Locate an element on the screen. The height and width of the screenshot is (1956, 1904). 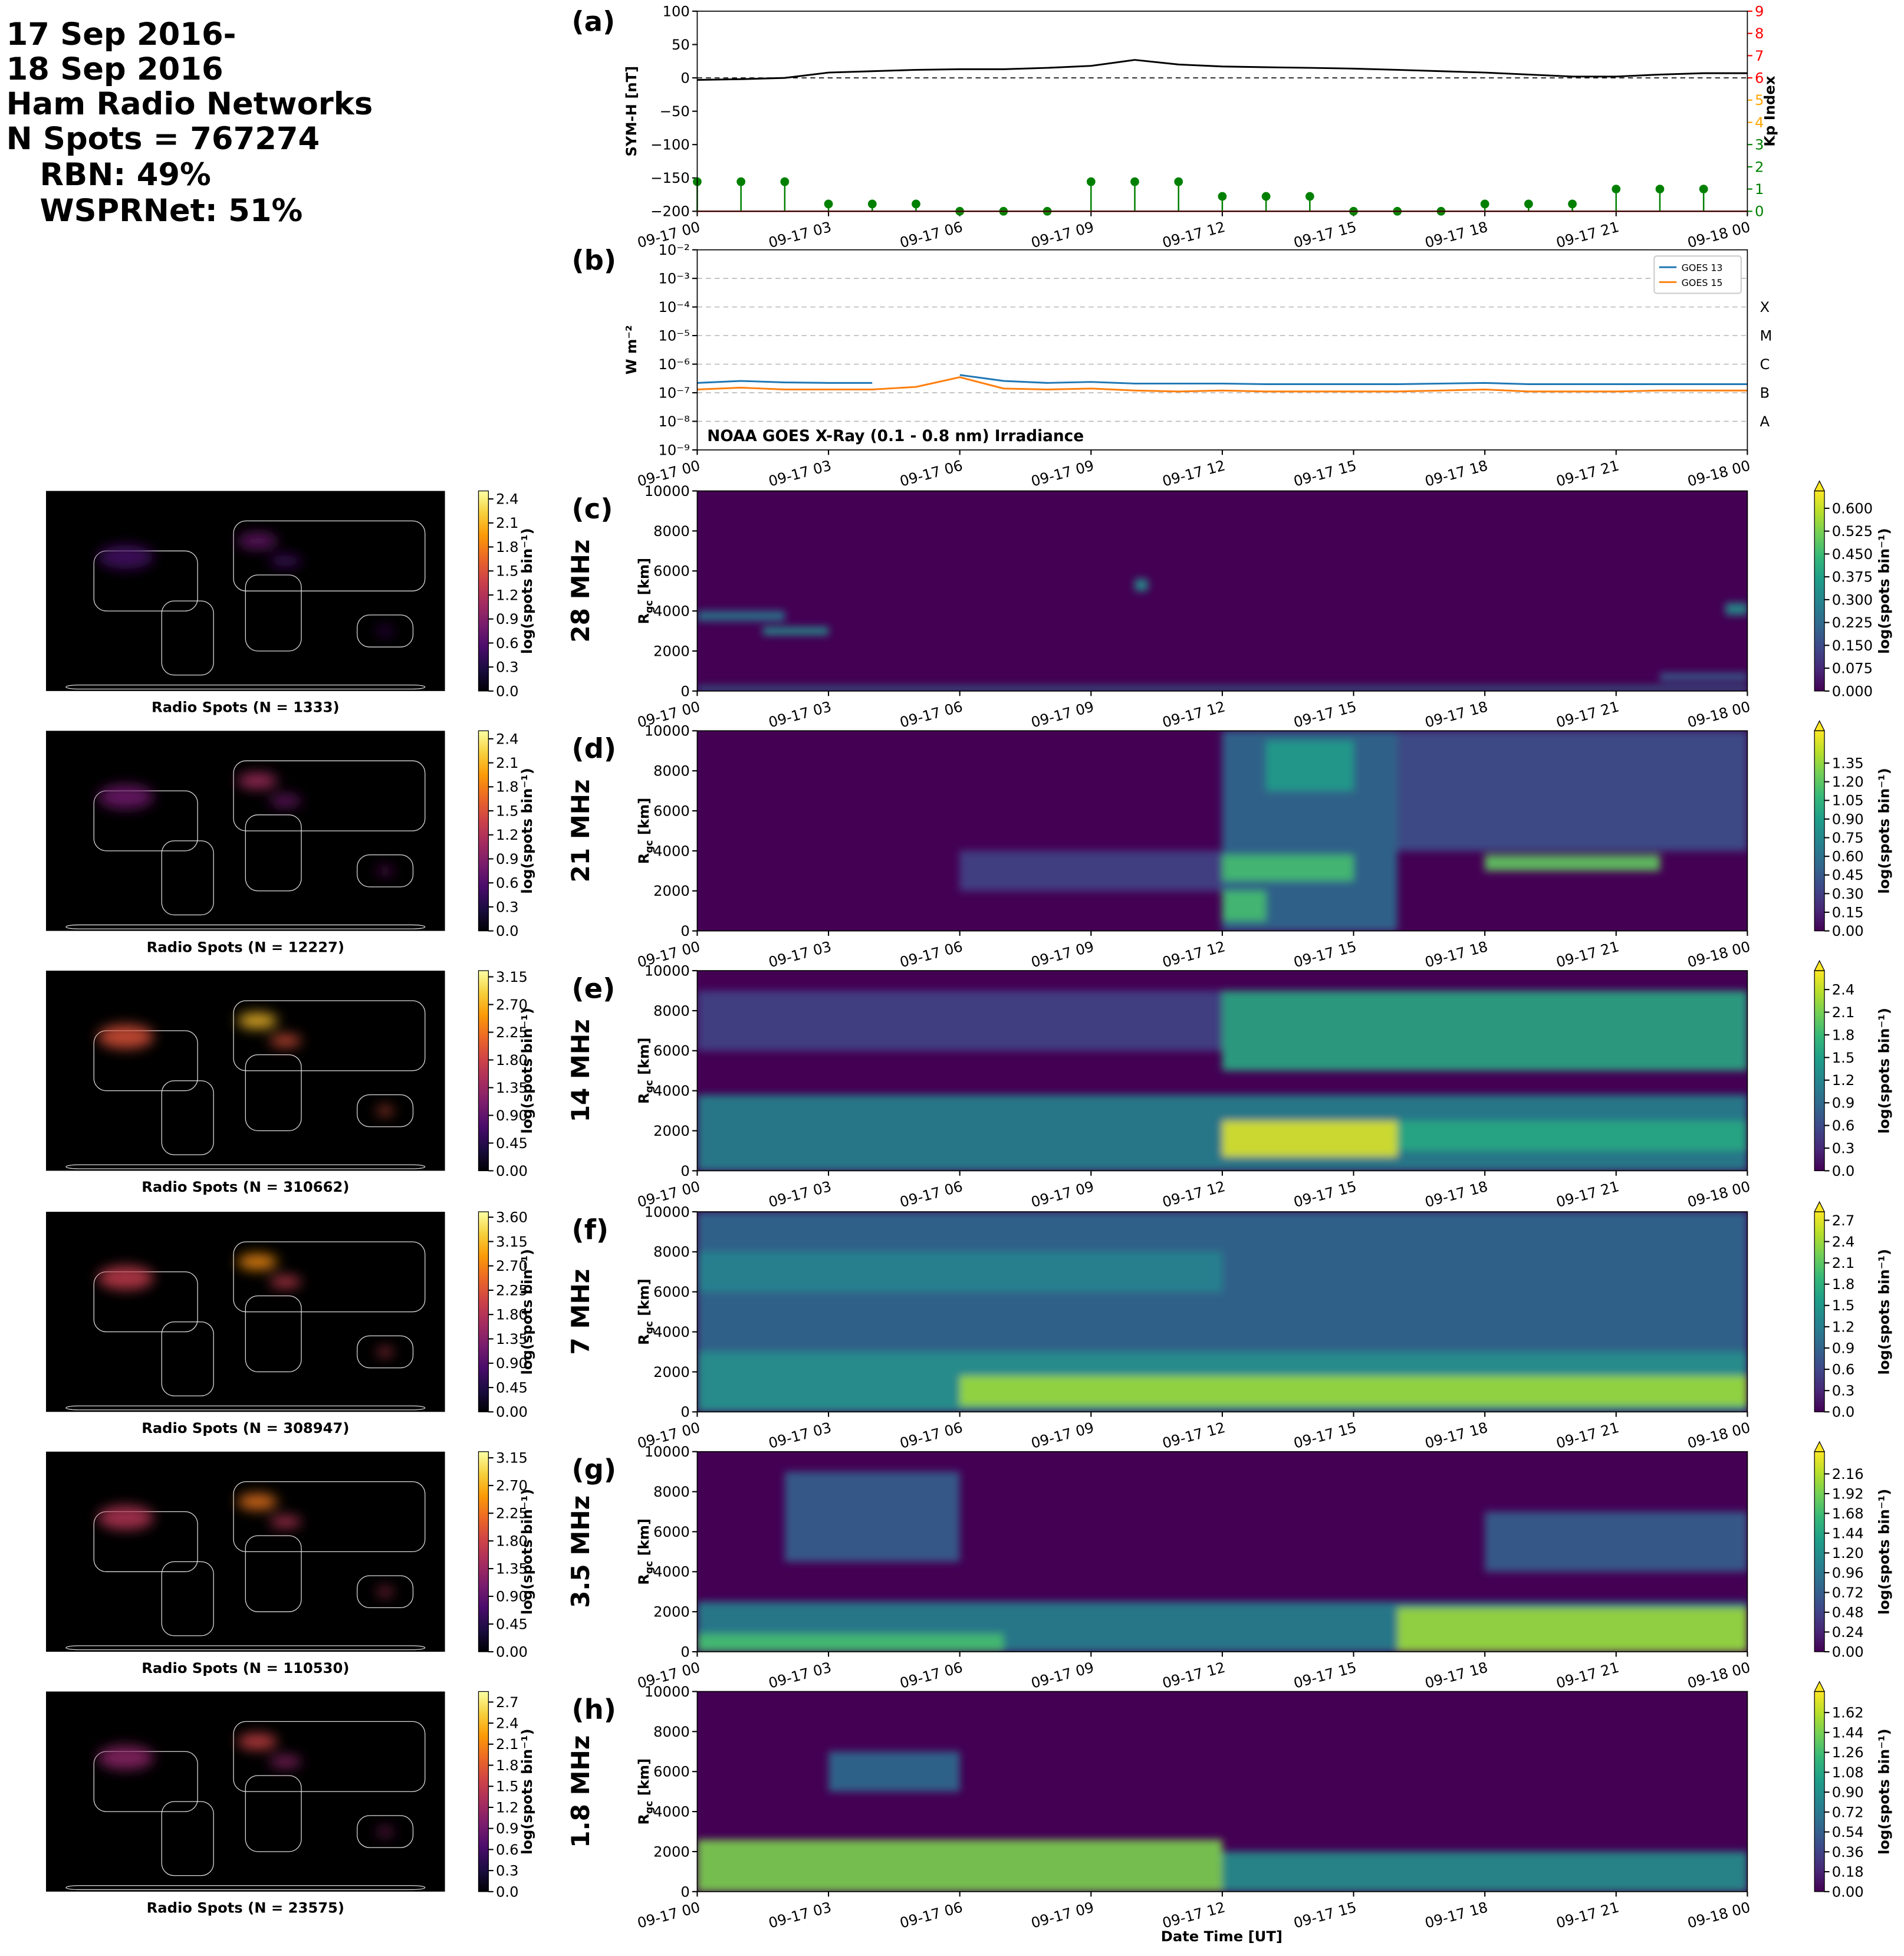
header-line: RBN: 49% is located at coordinates (125, 175).